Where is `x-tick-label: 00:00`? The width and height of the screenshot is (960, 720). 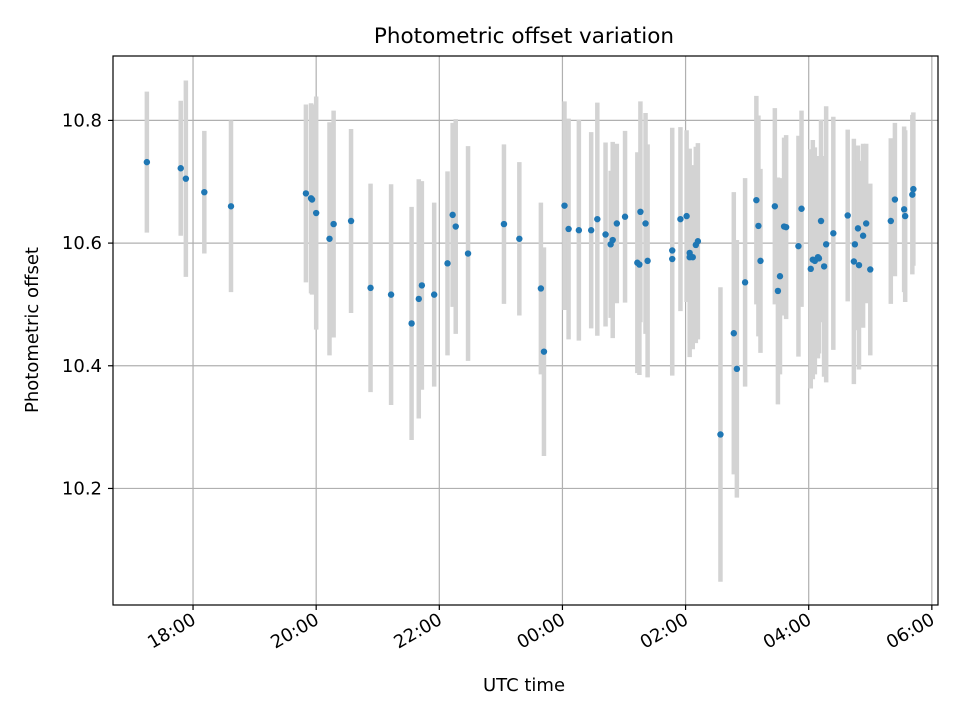 x-tick-label: 00:00 is located at coordinates (541, 631).